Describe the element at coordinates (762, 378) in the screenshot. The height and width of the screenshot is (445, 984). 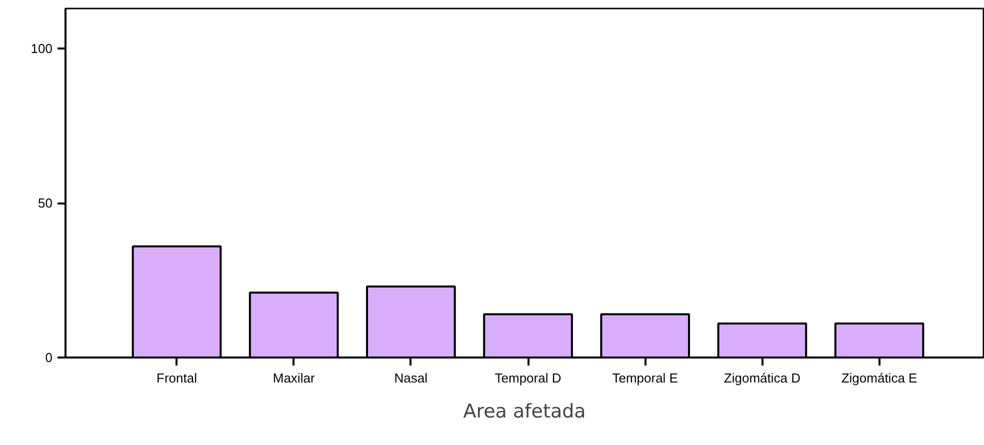
I see `x-tick-label: Zigomática D` at that location.